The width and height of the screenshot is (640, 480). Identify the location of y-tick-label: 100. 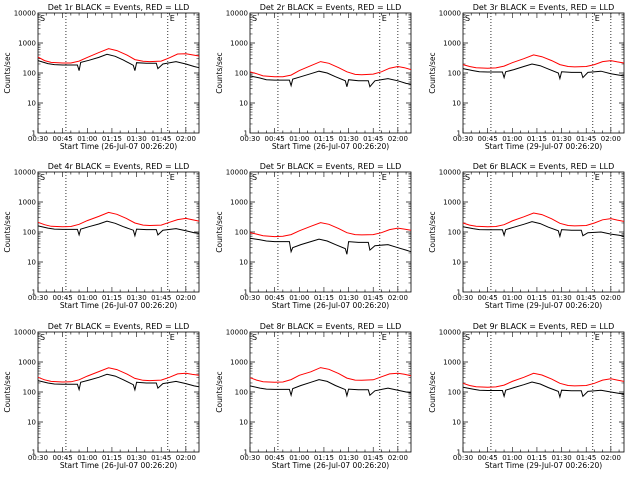
(29, 233).